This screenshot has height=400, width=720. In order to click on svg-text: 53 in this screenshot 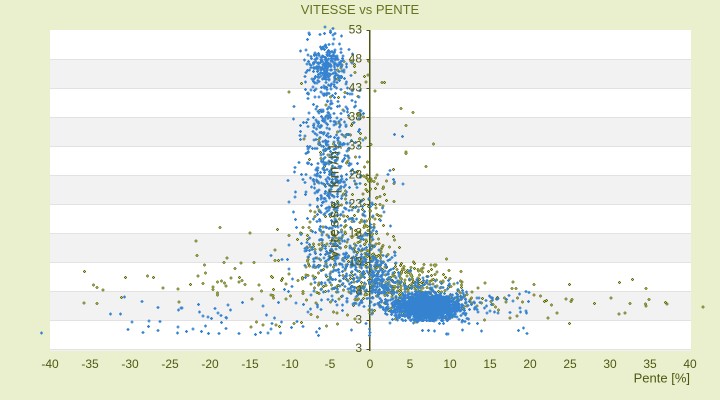, I will do `click(356, 29)`.